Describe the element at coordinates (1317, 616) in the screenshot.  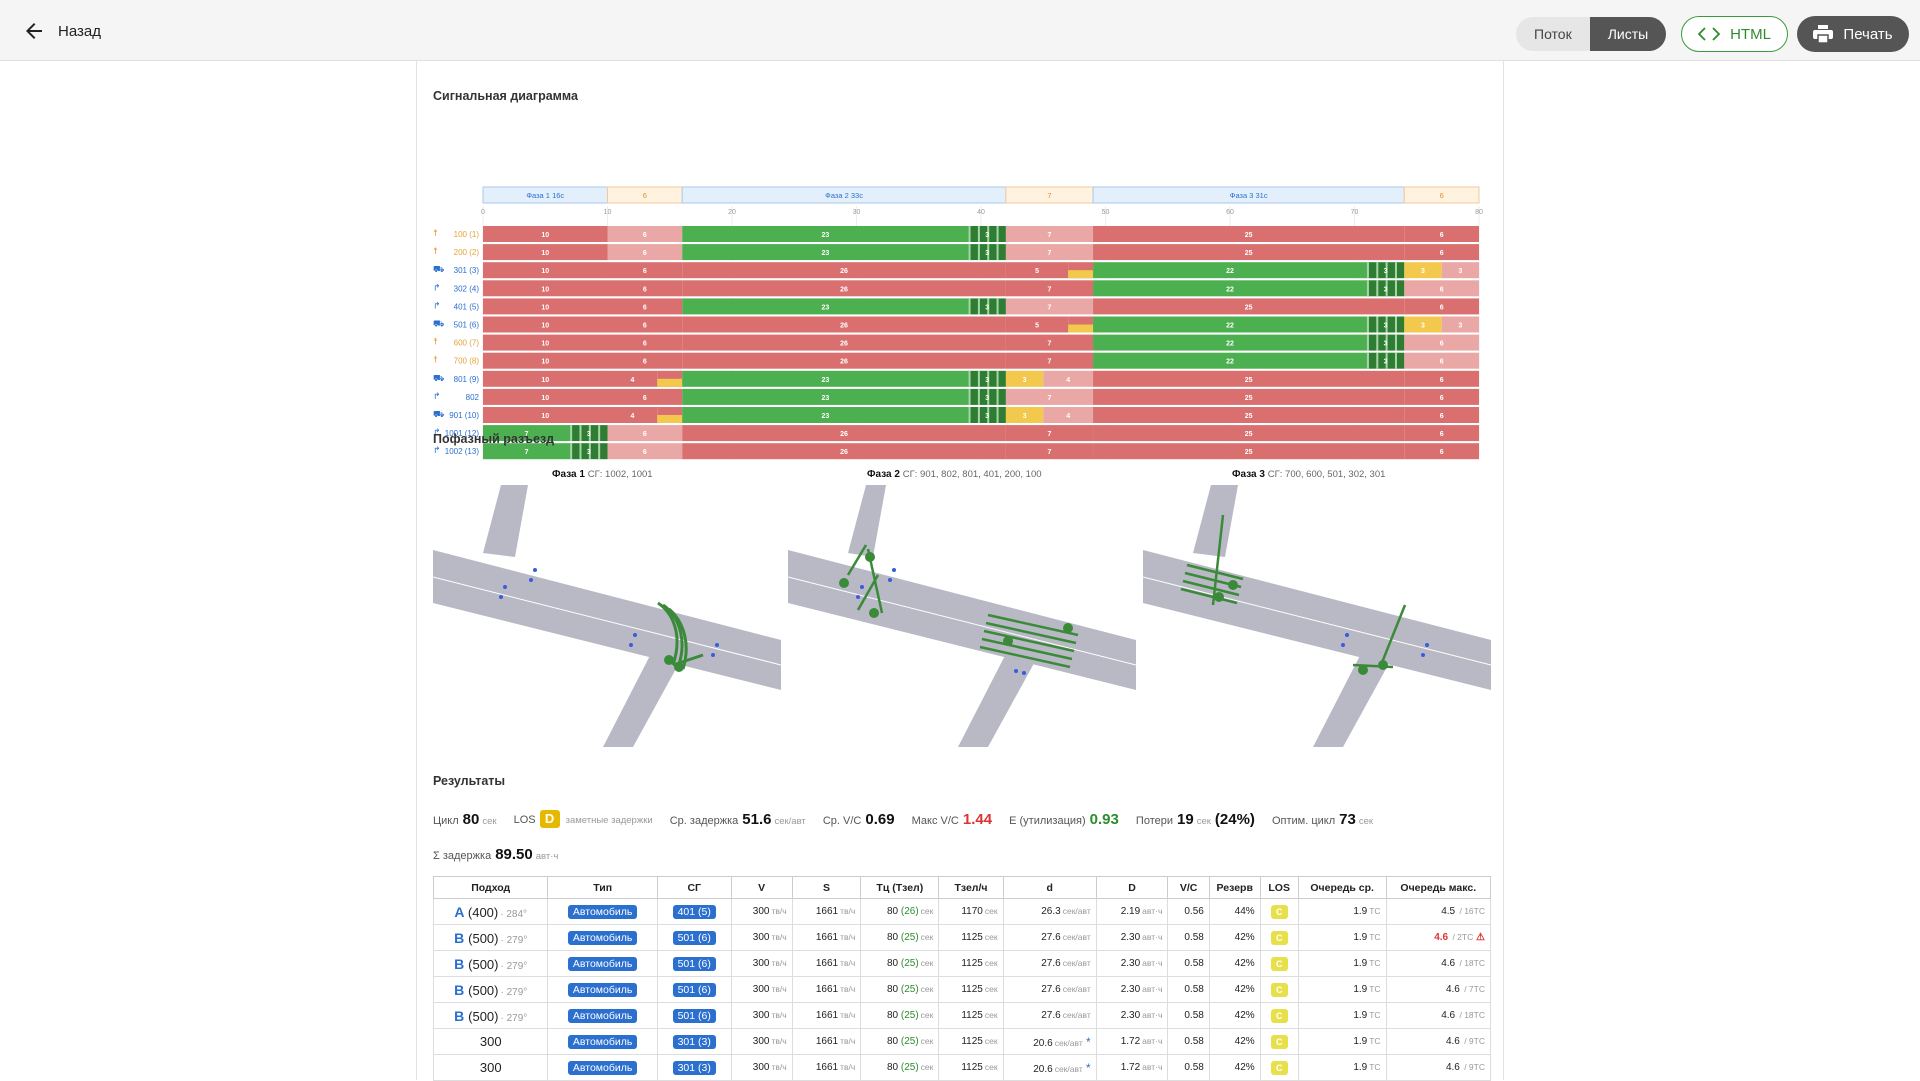
I see `phase3-intersection-diagram` at that location.